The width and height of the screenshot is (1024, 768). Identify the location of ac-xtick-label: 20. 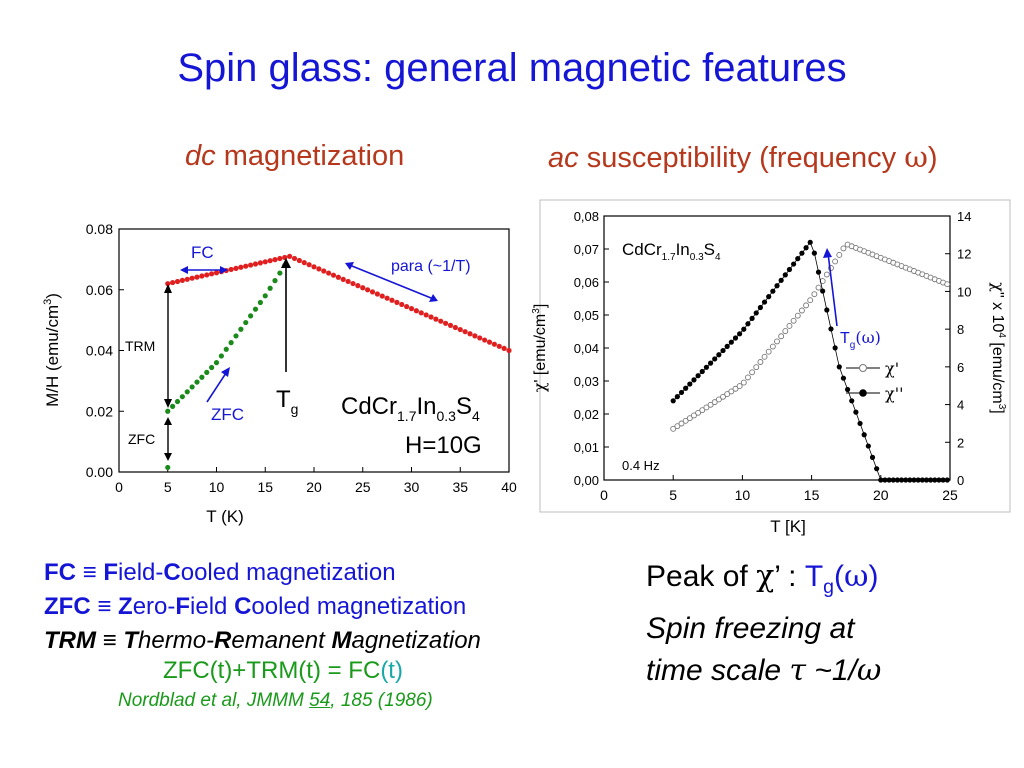
(881, 495).